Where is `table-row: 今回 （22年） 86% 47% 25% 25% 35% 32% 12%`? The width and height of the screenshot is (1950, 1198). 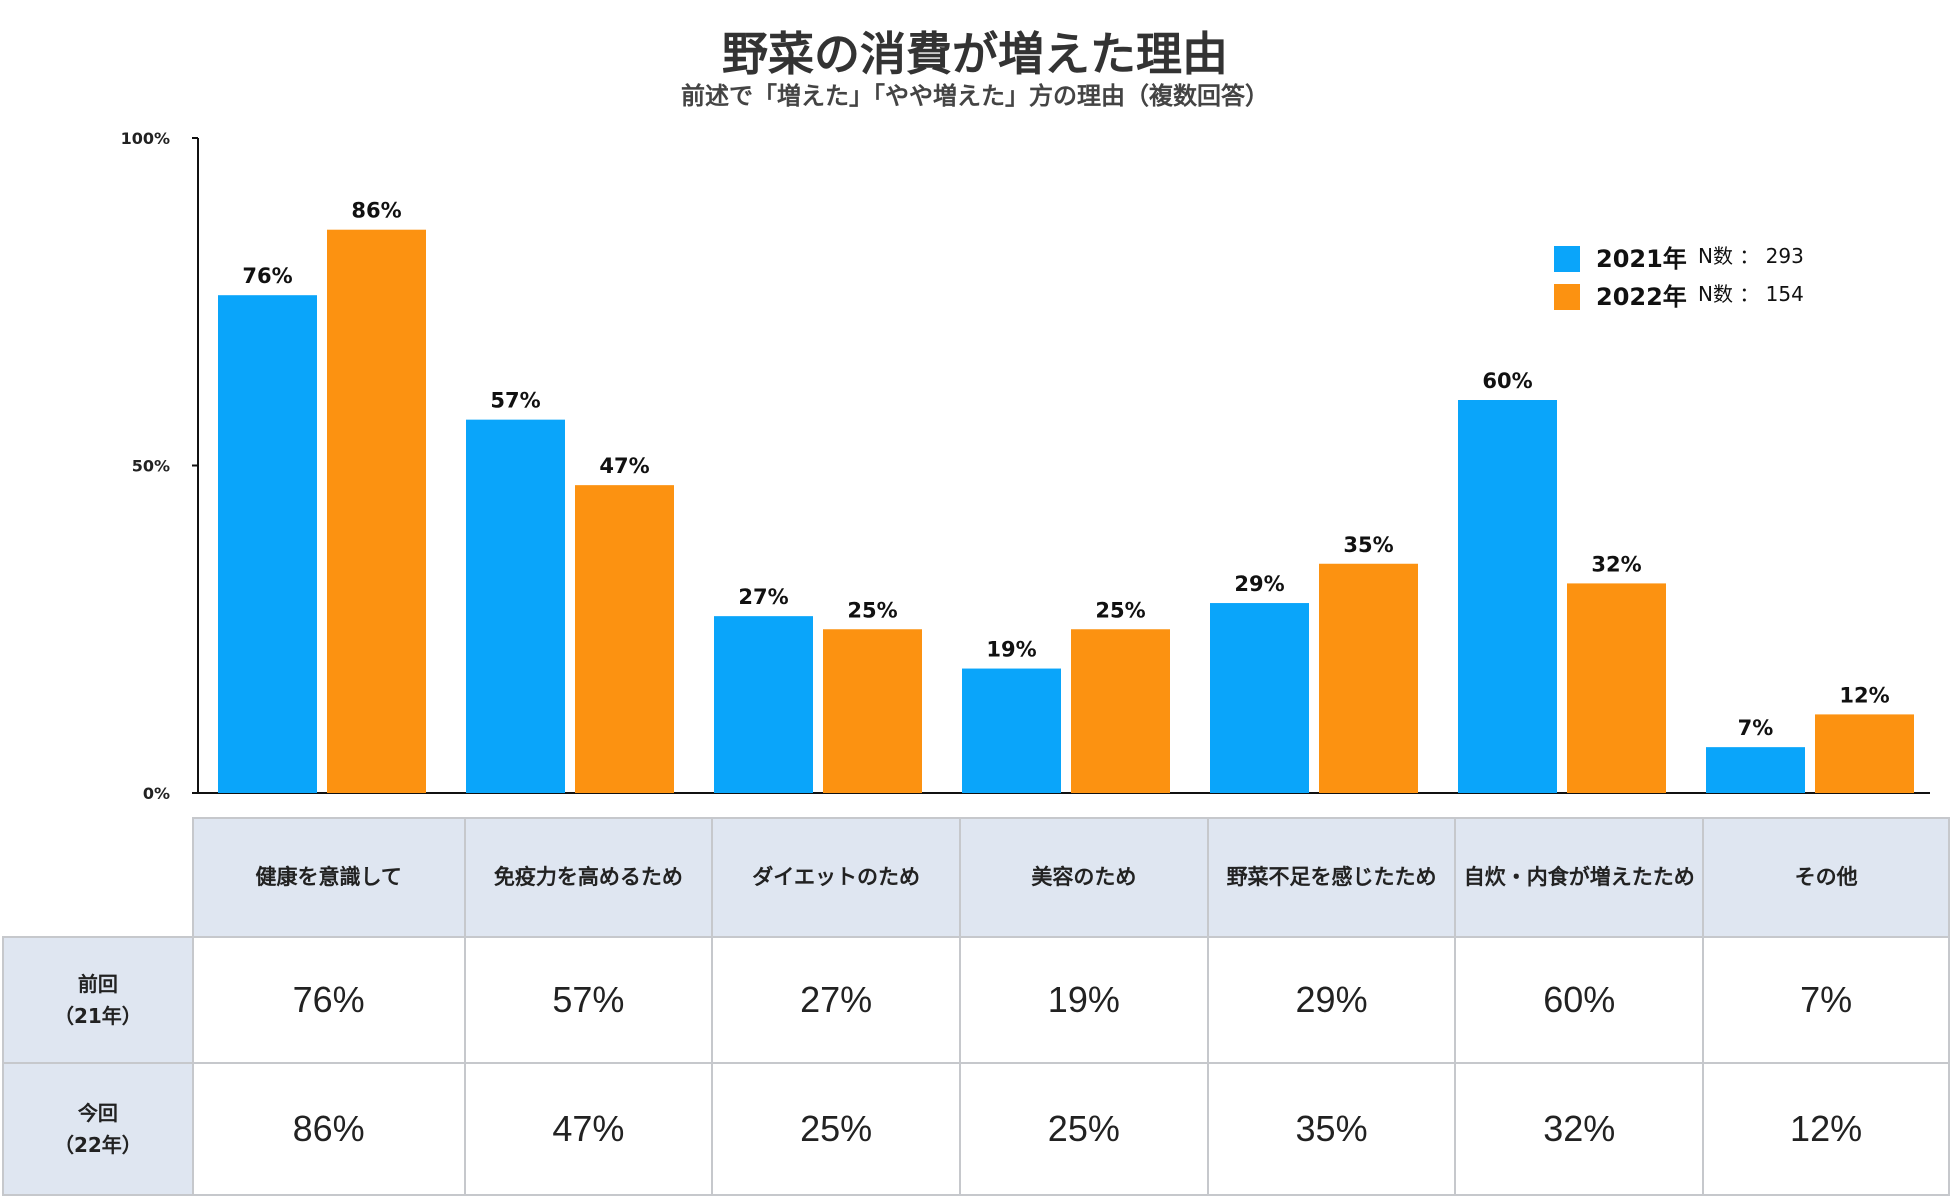 table-row: 今回 （22年） 86% 47% 25% 25% 35% 32% 12% is located at coordinates (976, 1129).